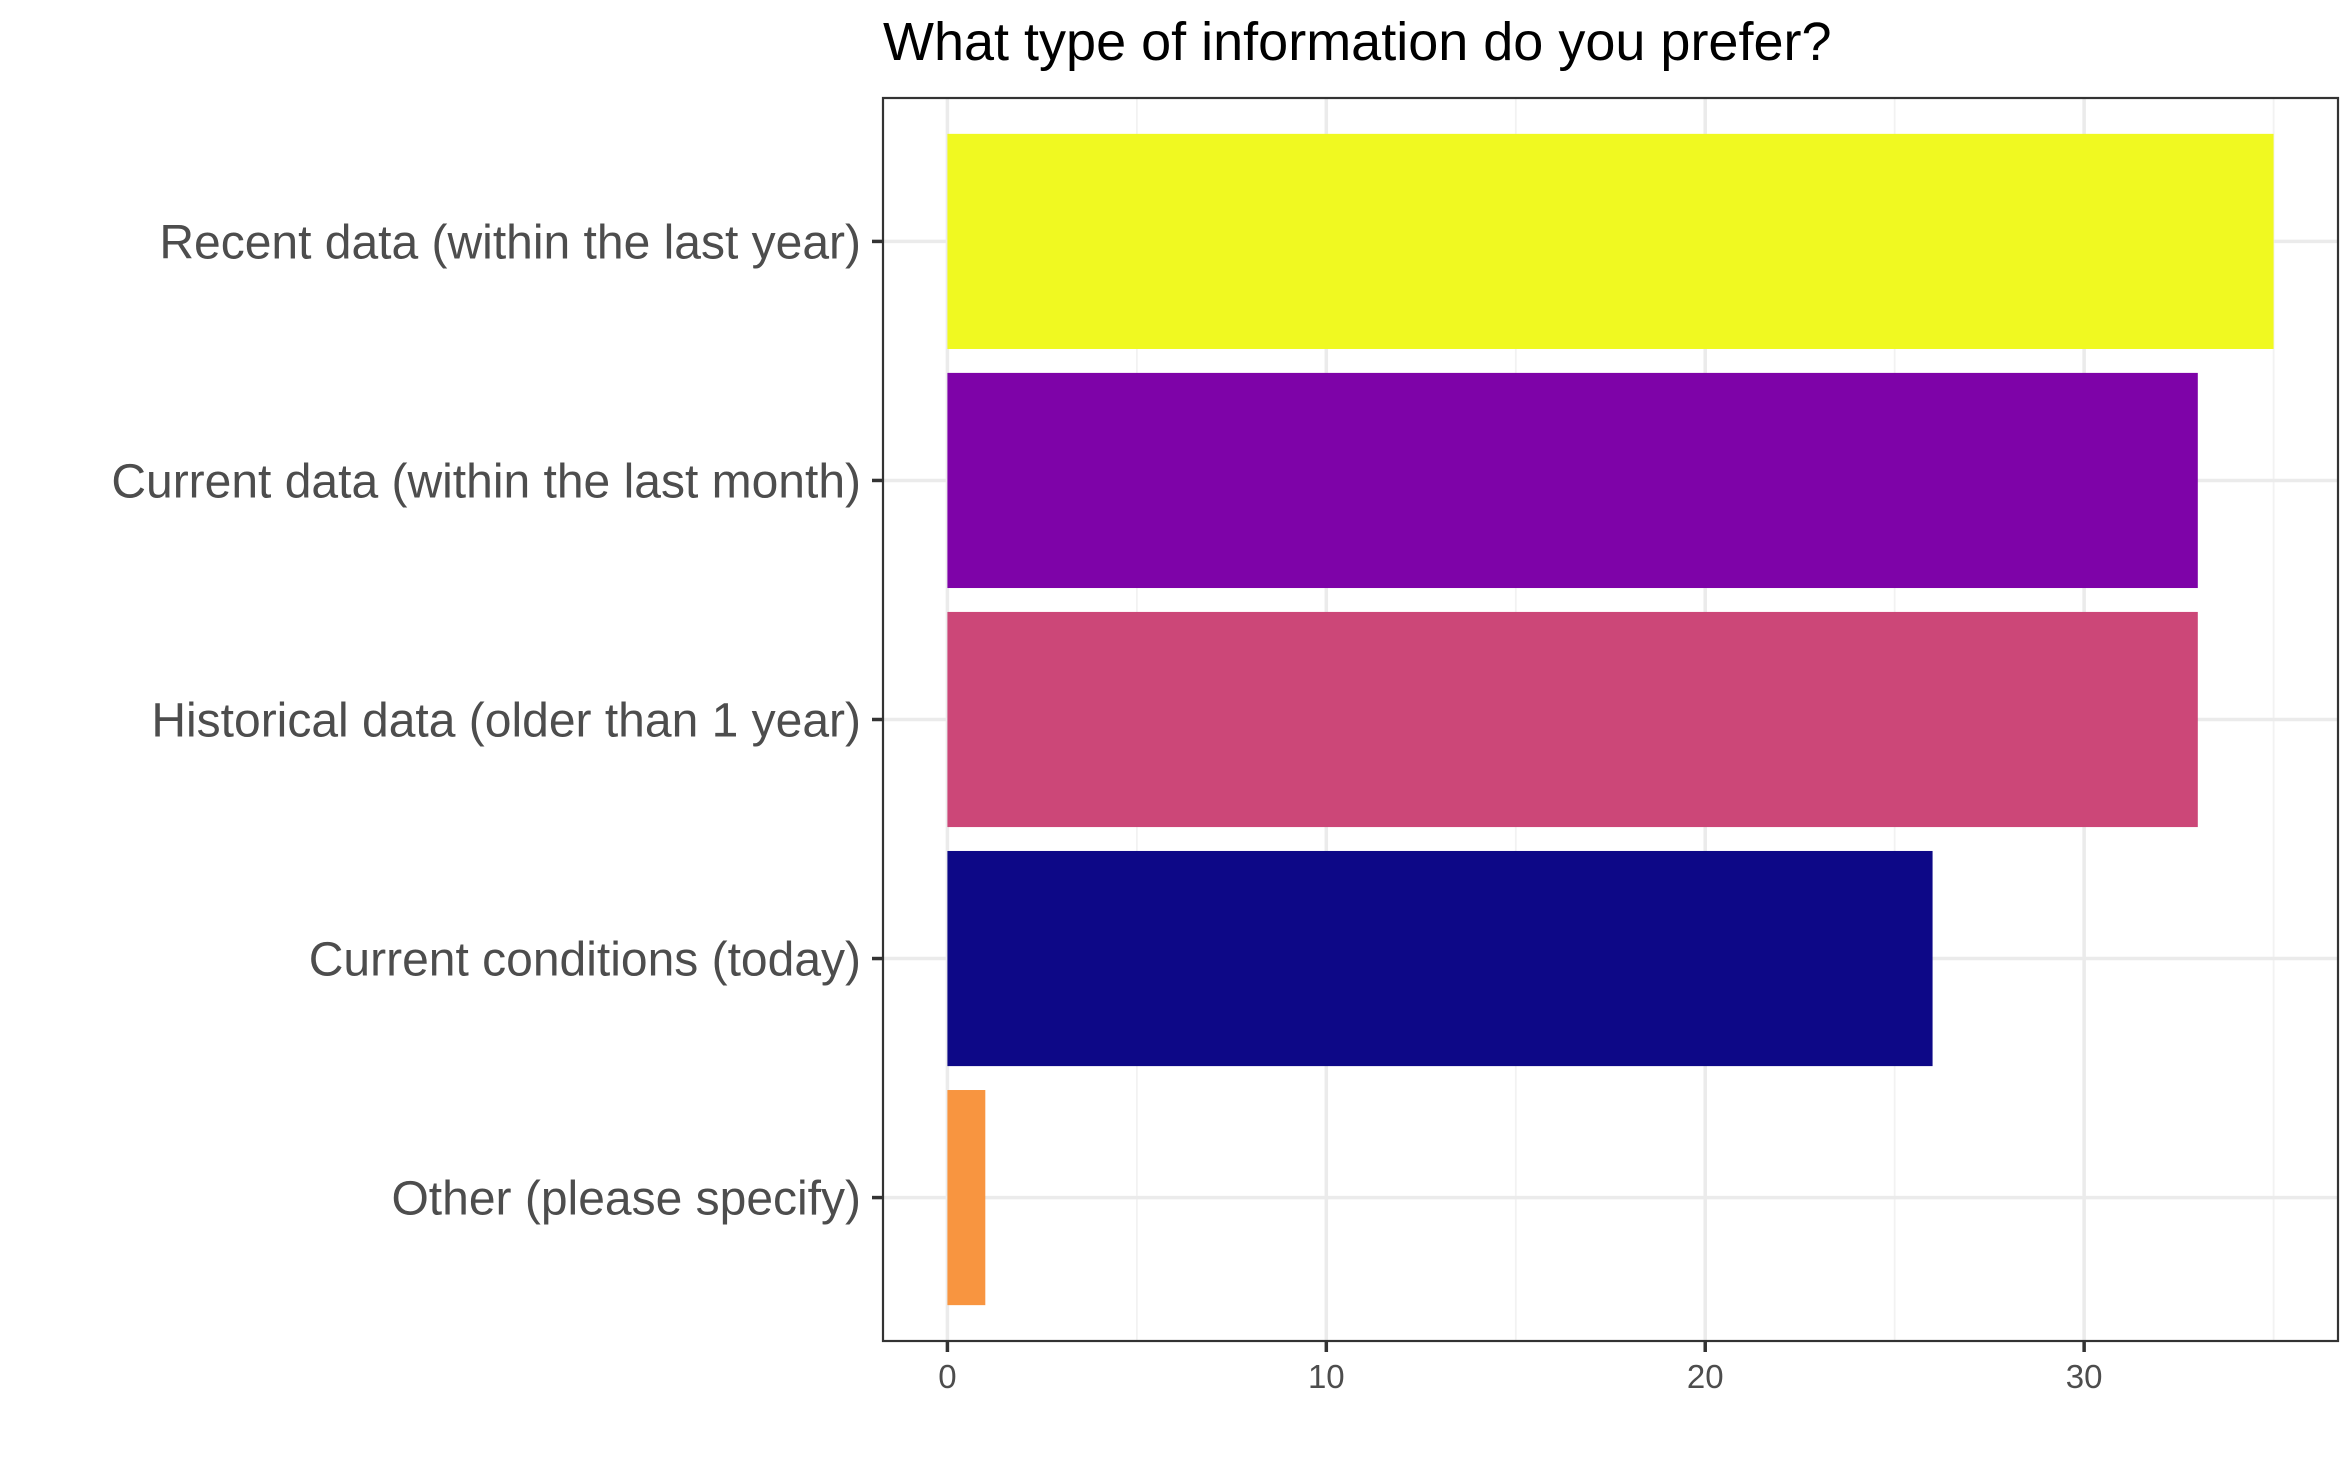  Describe the element at coordinates (510, 242) in the screenshot. I see `y-tick-label: Recent data (within the last year)` at that location.